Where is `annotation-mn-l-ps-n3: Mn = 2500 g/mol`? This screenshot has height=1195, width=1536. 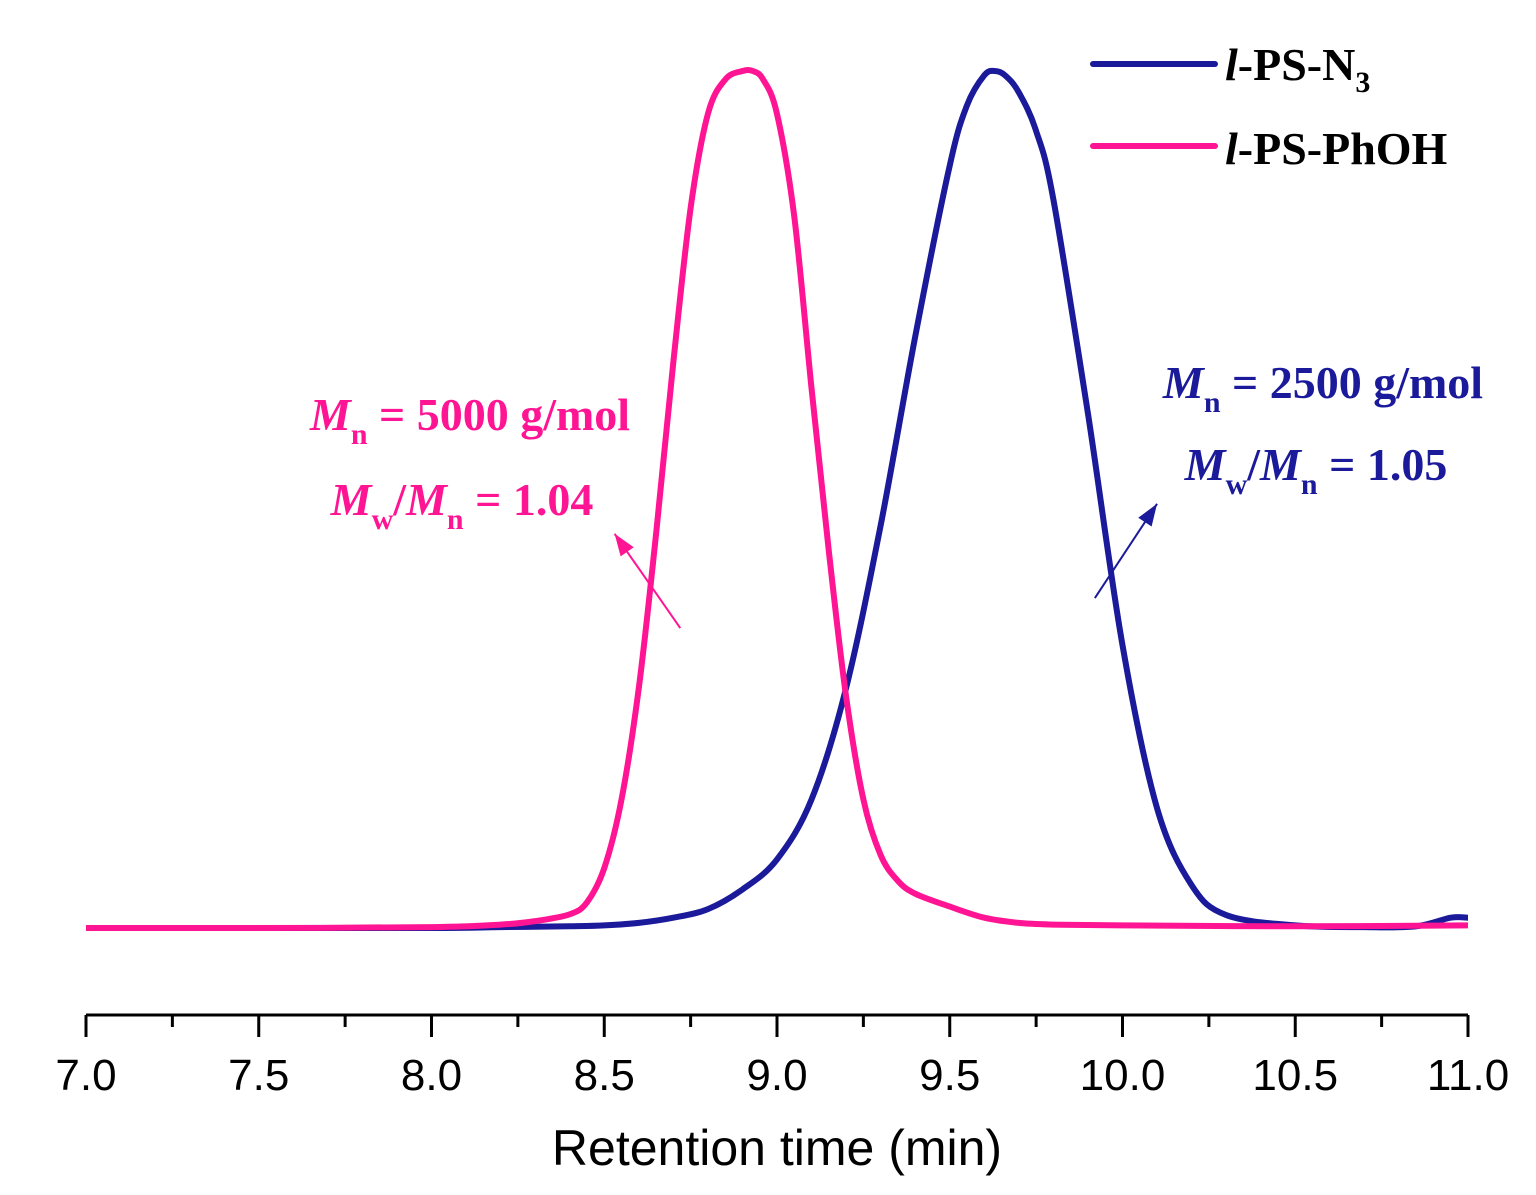
annotation-mn-l-ps-n3: Mn = 2500 g/mol is located at coordinates (1322, 388).